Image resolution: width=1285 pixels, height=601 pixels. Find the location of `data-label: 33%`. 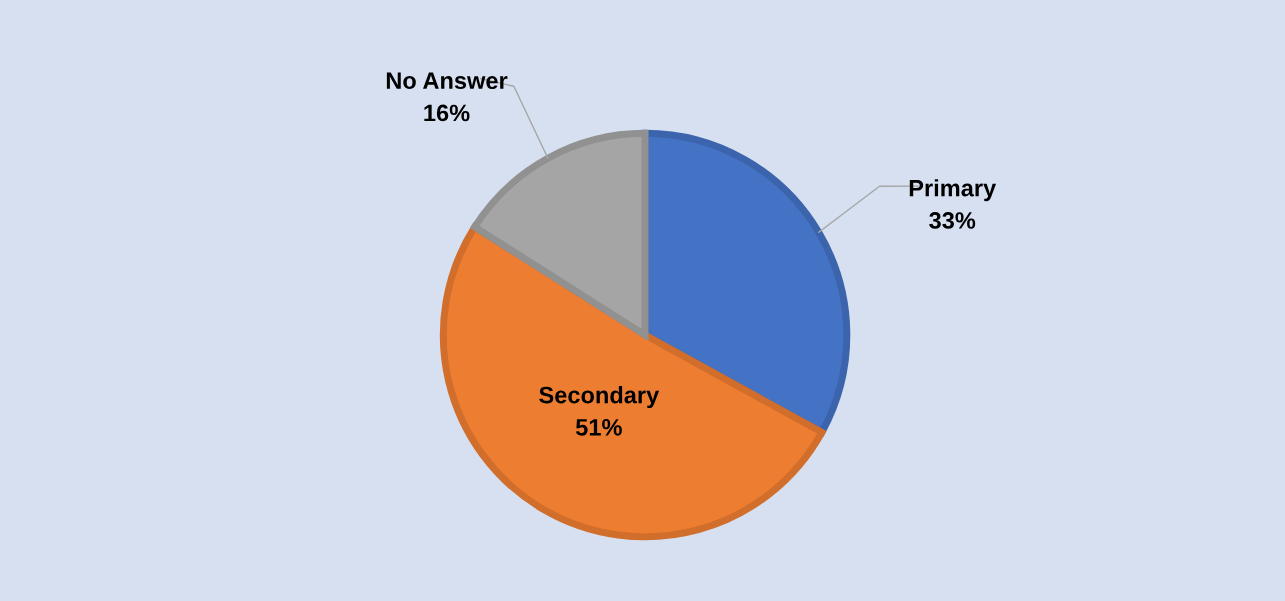

data-label: 33% is located at coordinates (952, 220).